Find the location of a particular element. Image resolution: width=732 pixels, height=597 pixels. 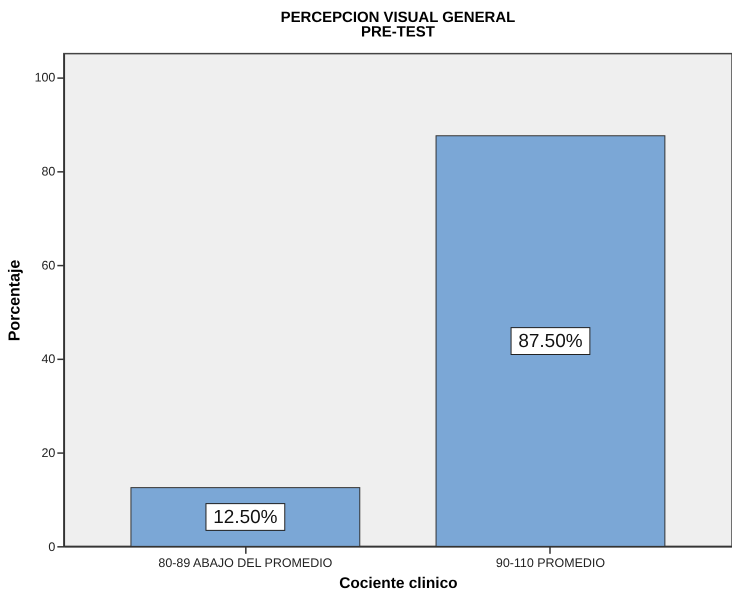

y-axis-title: Porcentaje is located at coordinates (15, 301).